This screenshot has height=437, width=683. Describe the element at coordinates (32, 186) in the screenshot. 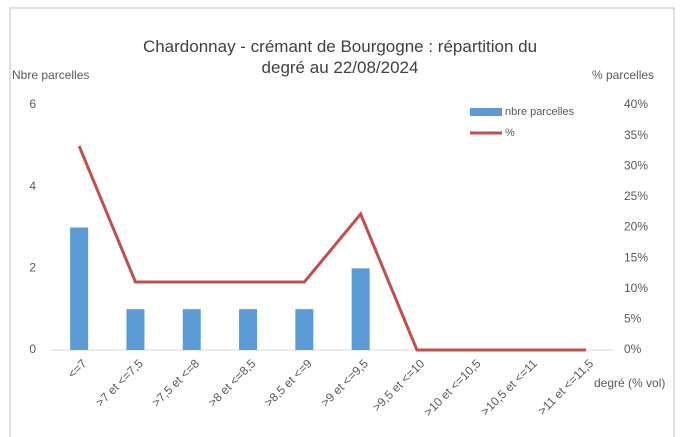

I see `y-tick-label: 4` at that location.